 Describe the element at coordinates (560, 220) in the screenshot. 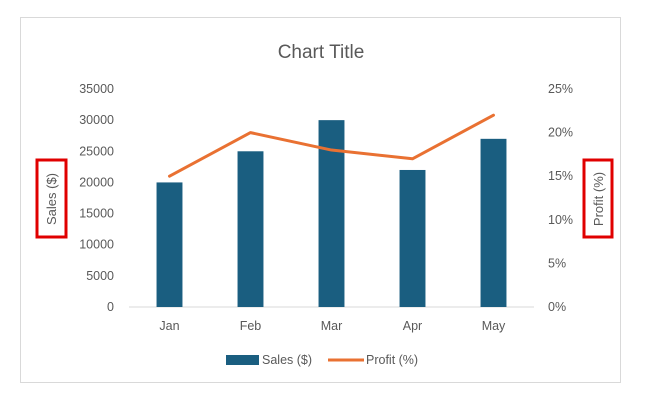

I see `y2-tick-label: 10%` at that location.